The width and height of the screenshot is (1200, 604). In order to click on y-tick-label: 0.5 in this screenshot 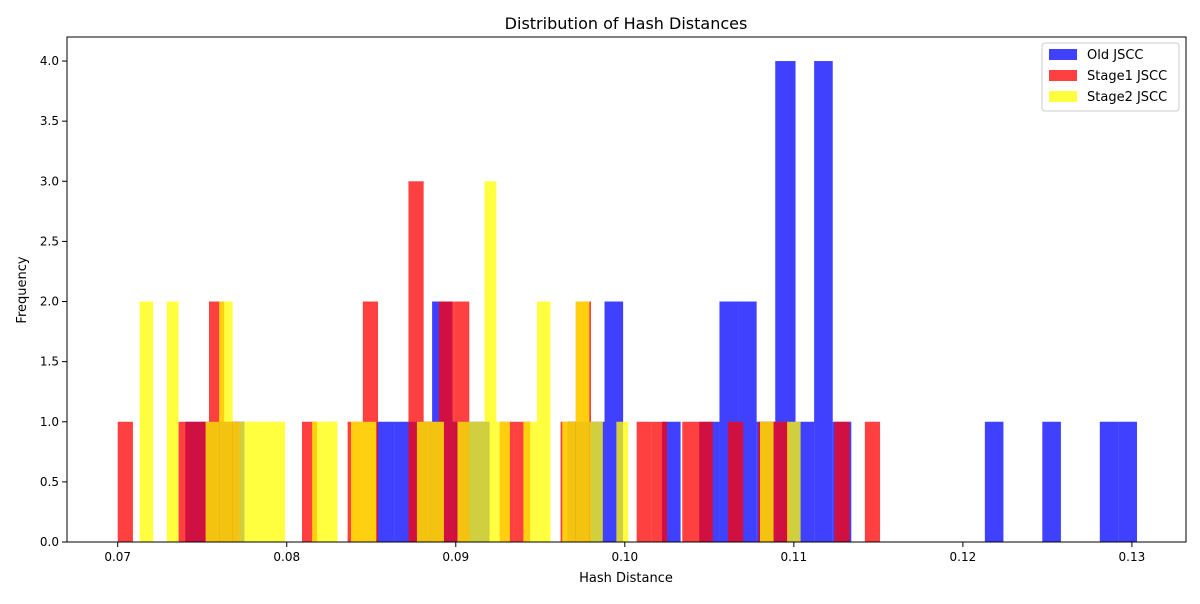, I will do `click(49, 482)`.